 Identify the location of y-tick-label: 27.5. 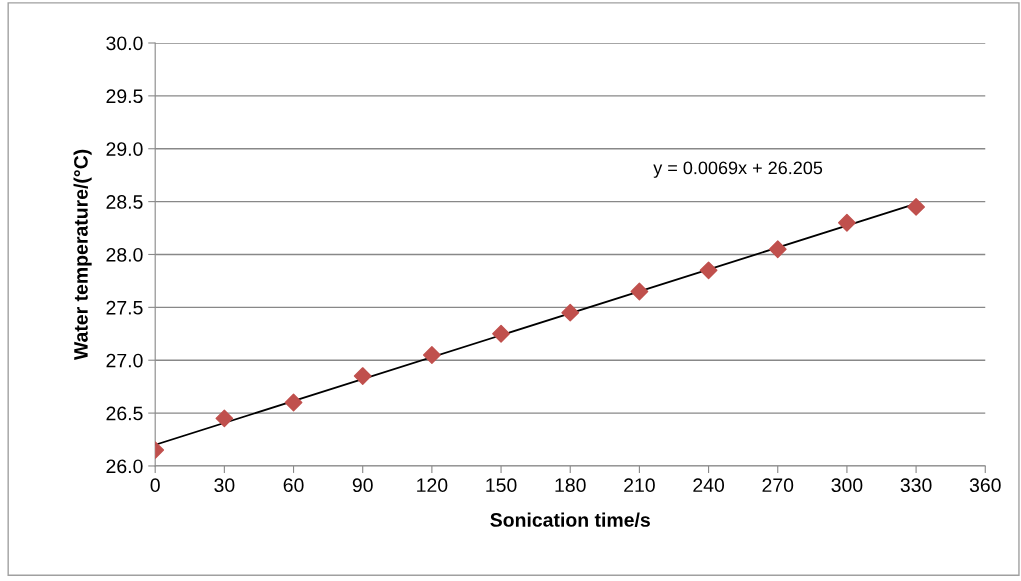
(124, 307).